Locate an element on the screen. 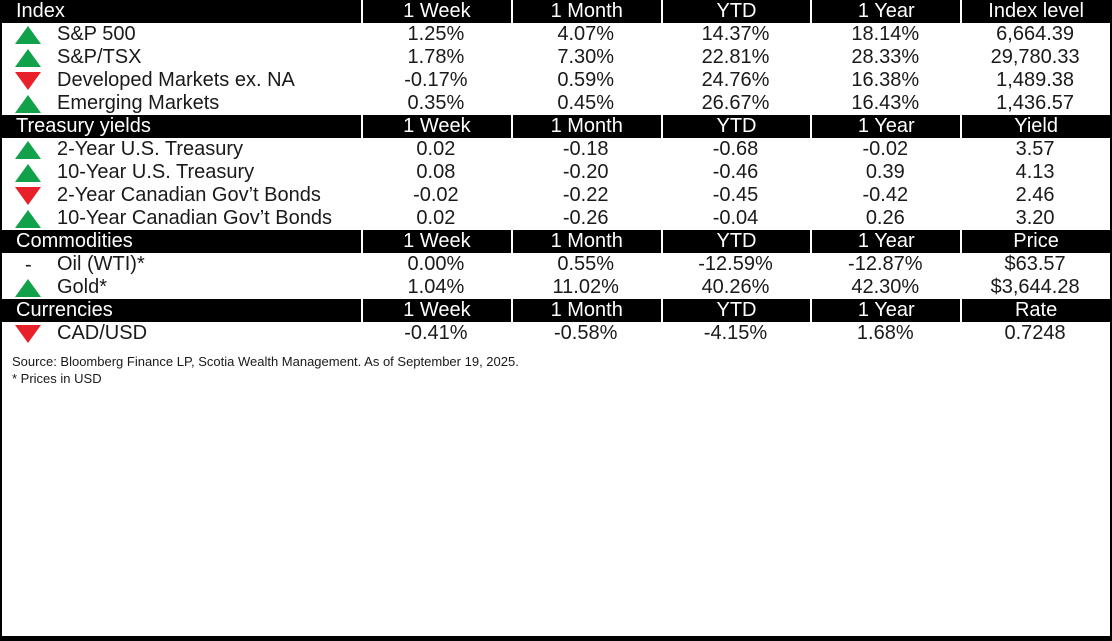  row-value: -0.26 is located at coordinates (585, 218).